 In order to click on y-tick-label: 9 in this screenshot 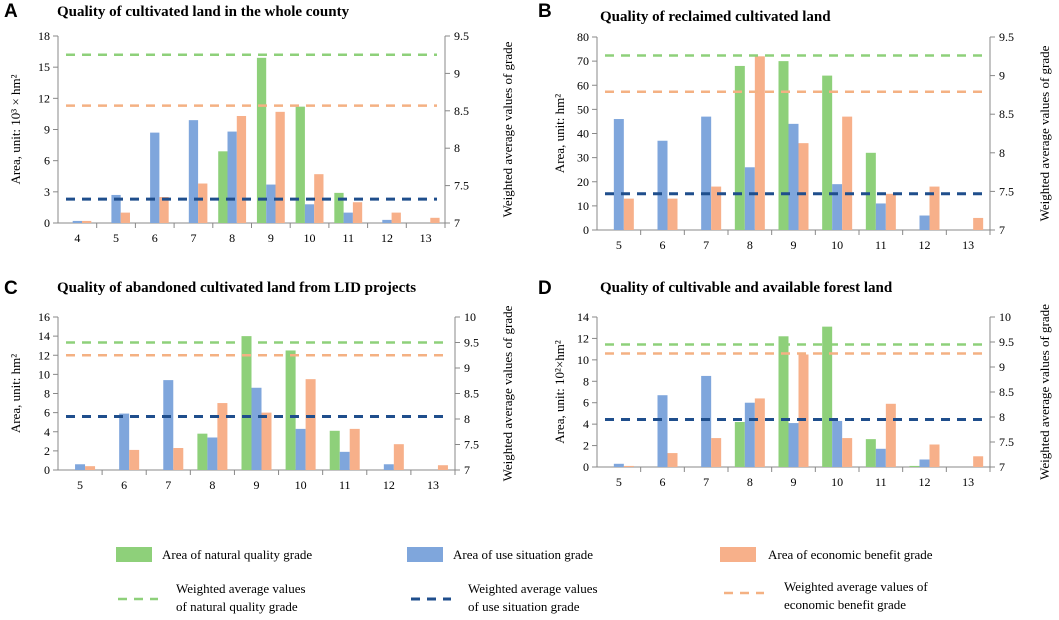, I will do `click(47, 130)`.